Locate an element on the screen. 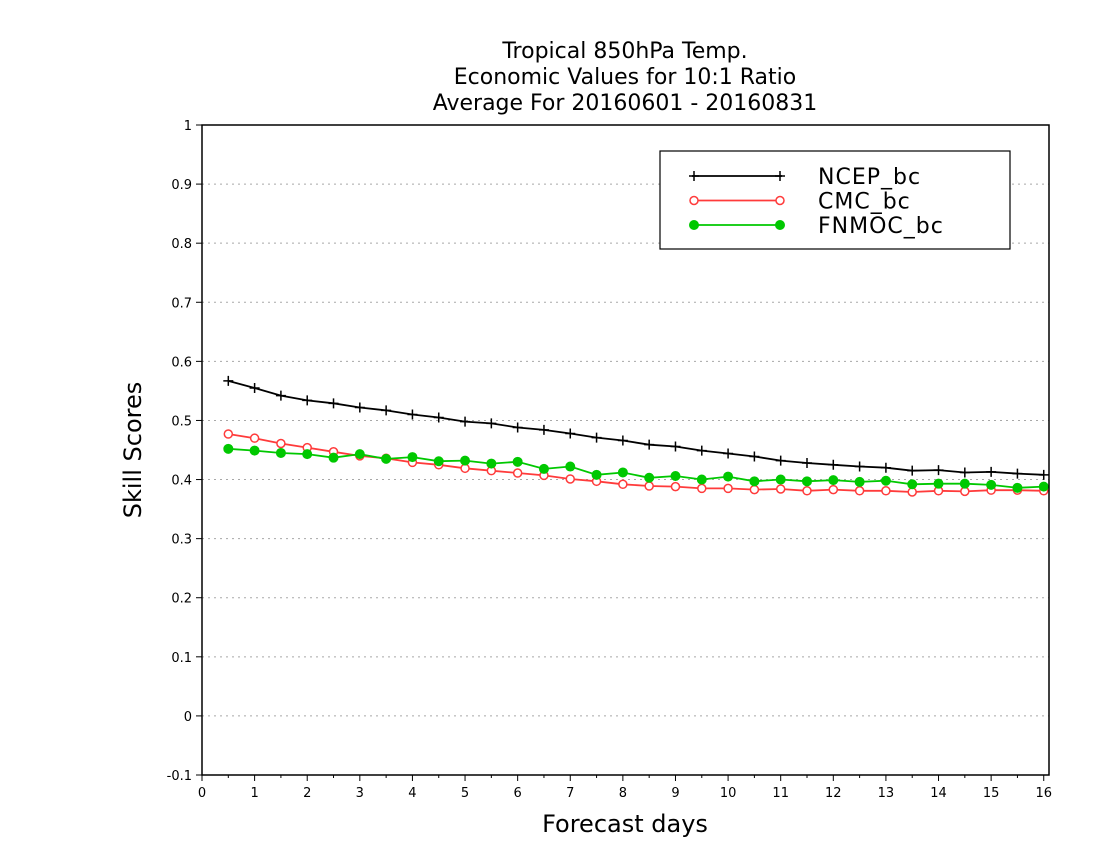  y-tick-label: 0.4 is located at coordinates (181, 481).